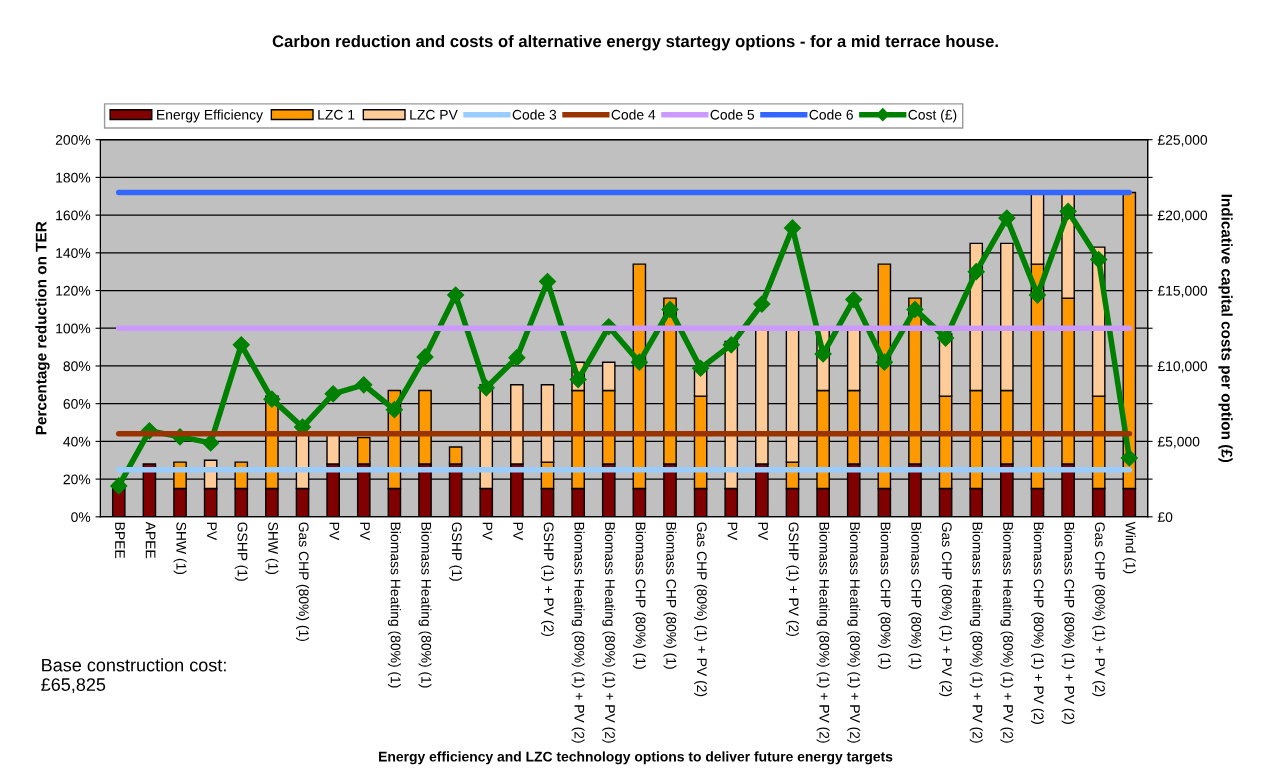 This screenshot has height=776, width=1271. Describe the element at coordinates (635, 42) in the screenshot. I see `chart-title: Carbon reduction and costs of alternative energy startegy options - for a mid terrace house.` at that location.